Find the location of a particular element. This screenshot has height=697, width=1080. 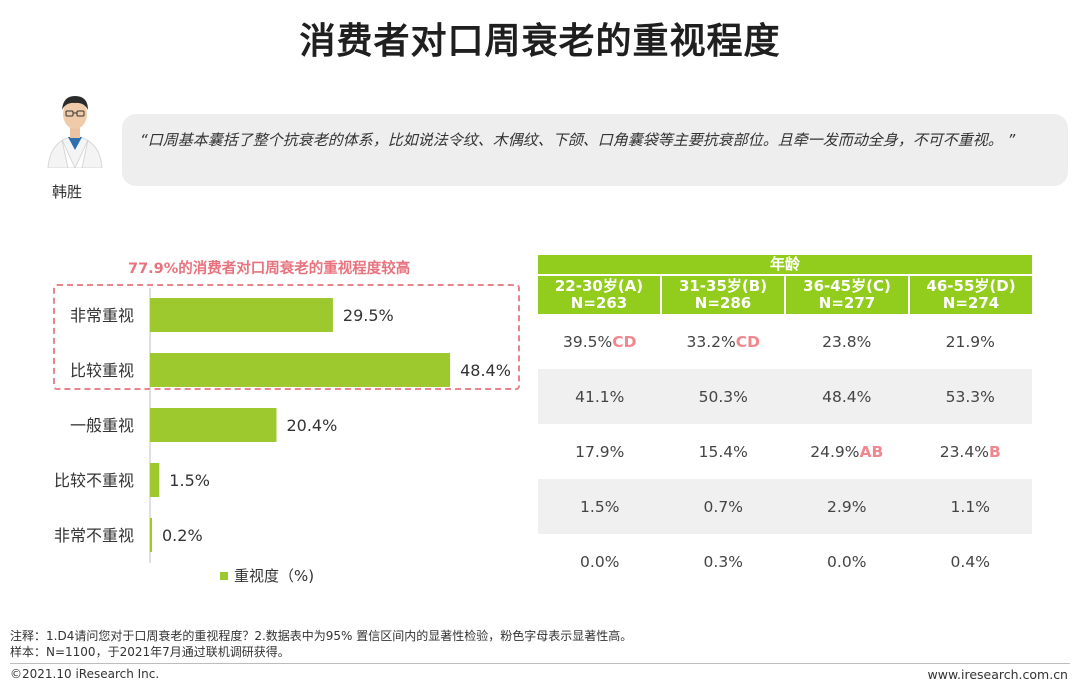

value-label: 20.4% is located at coordinates (311, 425).